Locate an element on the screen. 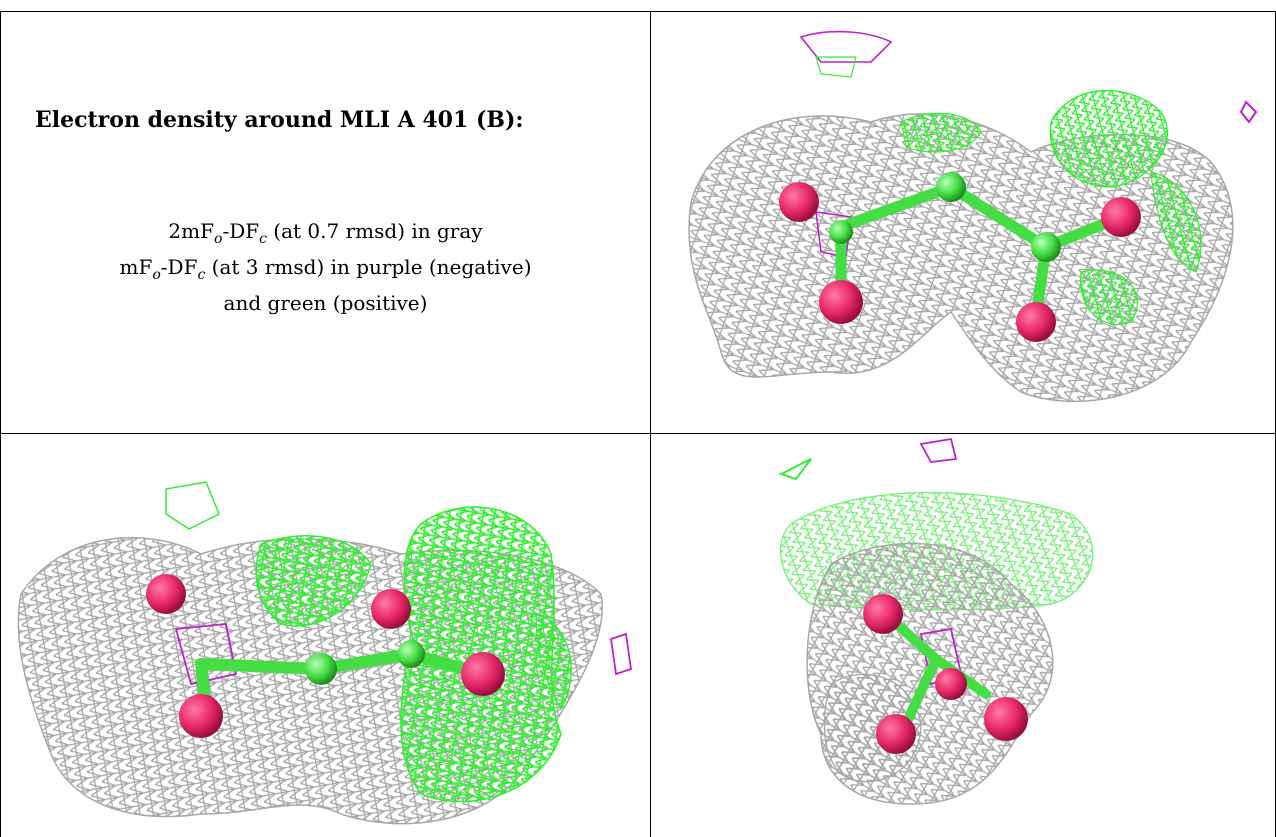 This screenshot has height=837, width=1276. table-border-middle is located at coordinates (638, 433).